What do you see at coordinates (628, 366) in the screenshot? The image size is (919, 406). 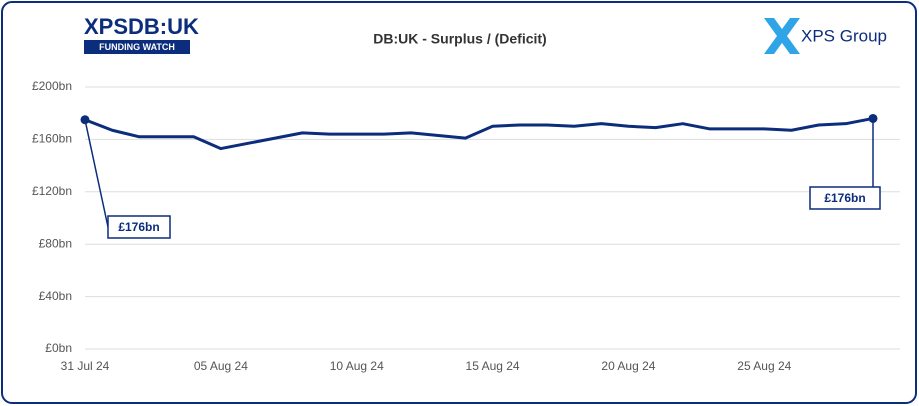 I see `x-tick-label: 20 Aug 24` at bounding box center [628, 366].